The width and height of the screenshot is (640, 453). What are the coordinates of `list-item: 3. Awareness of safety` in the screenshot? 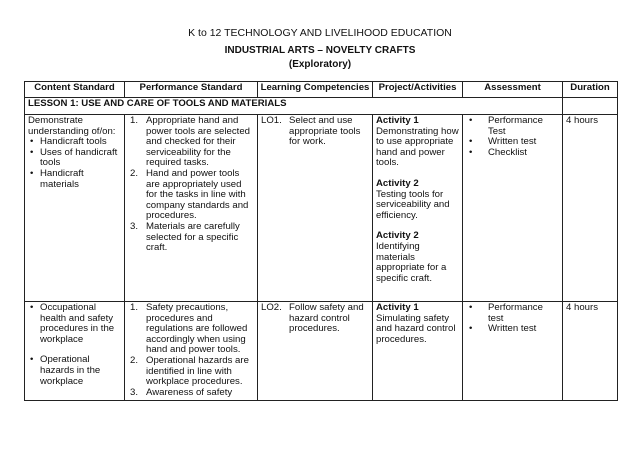 It's located at (191, 392).